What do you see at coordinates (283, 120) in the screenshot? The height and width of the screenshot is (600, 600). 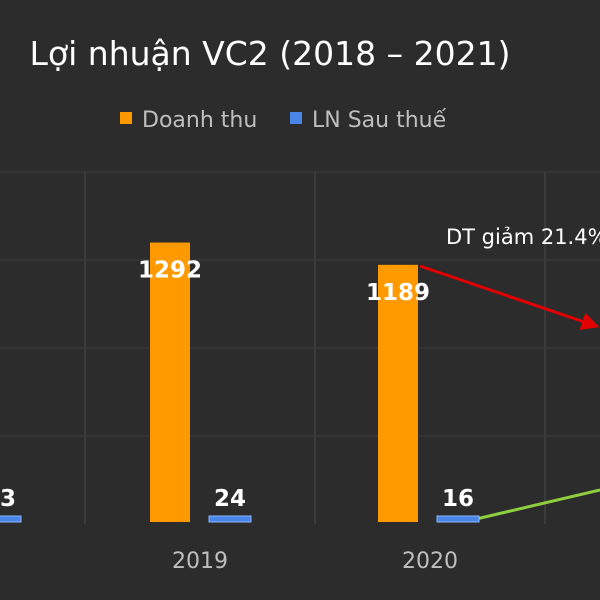 I see `legend: Doanh thu LN Sau thuế` at bounding box center [283, 120].